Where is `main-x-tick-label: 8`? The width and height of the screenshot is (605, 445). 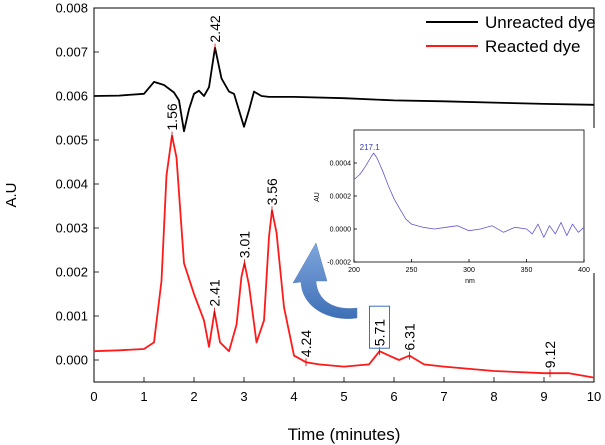
main-x-tick-label: 8 is located at coordinates (493, 396).